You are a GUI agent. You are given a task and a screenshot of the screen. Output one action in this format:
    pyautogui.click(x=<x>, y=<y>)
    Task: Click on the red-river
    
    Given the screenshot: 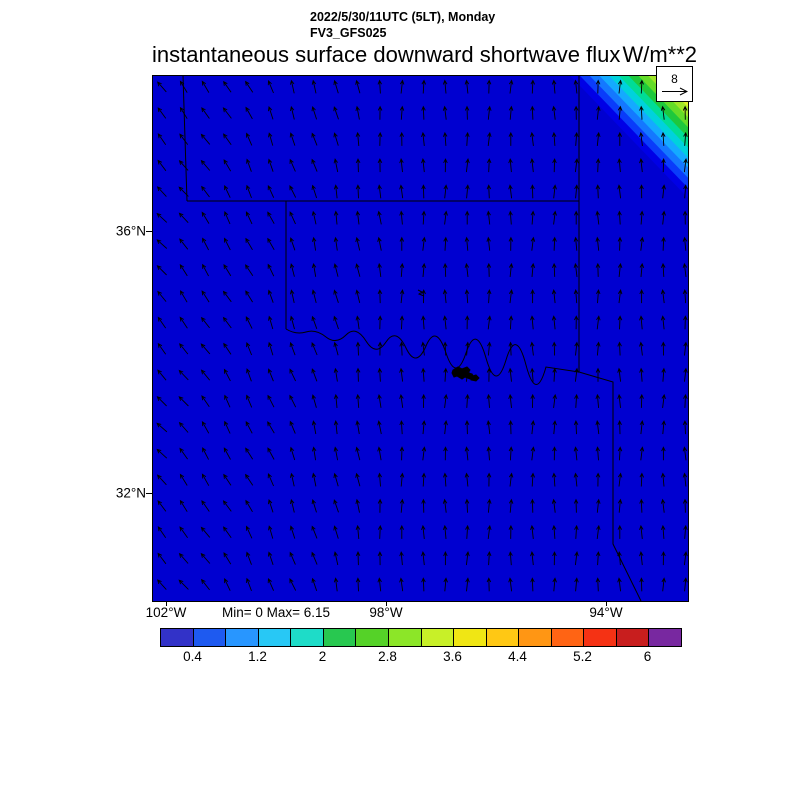 What is the action you would take?
    pyautogui.click(x=432, y=356)
    